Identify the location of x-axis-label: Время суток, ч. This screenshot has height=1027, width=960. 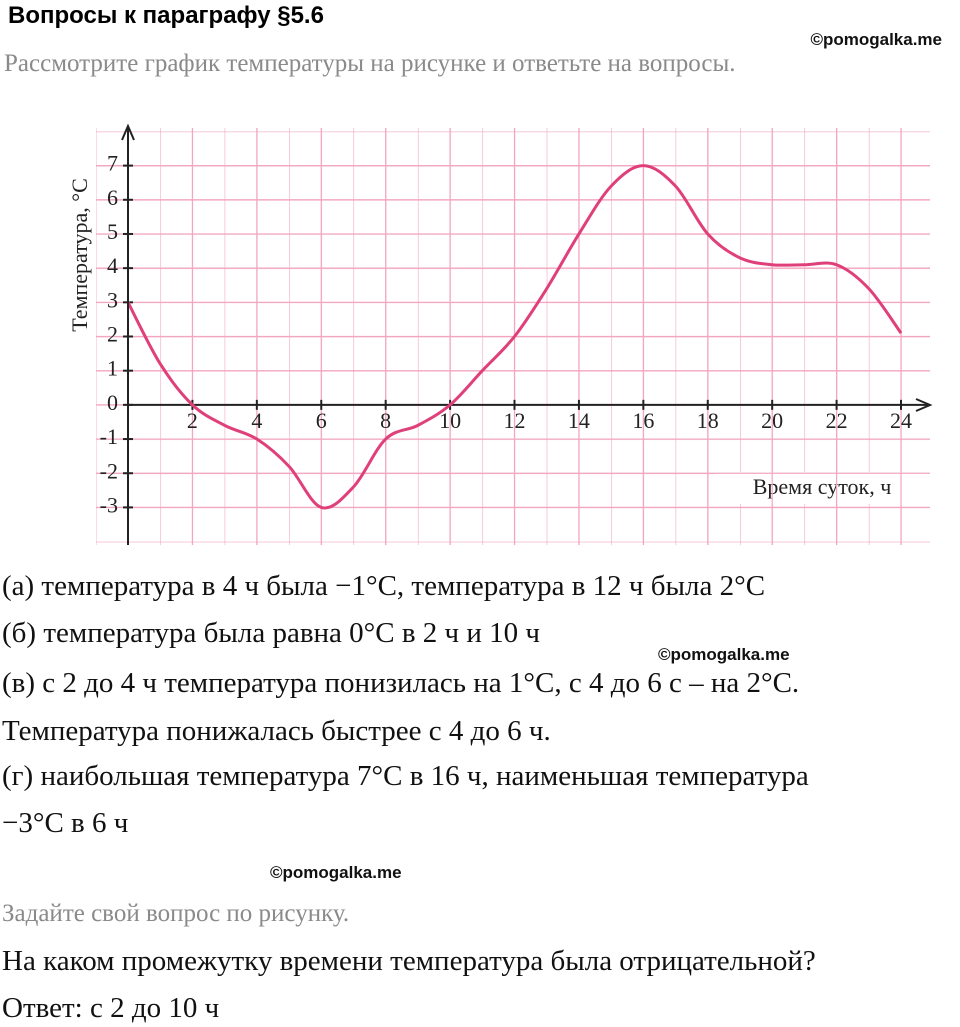
(822, 486).